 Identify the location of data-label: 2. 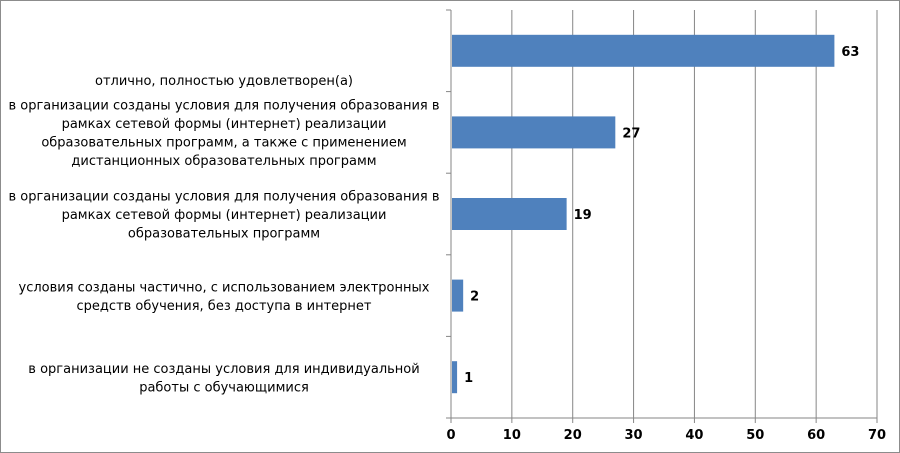
(474, 297).